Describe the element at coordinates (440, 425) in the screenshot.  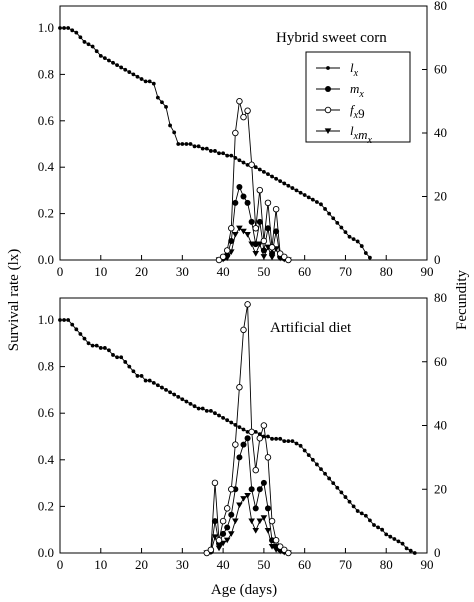
I see `y-right-tick-label: 40` at that location.